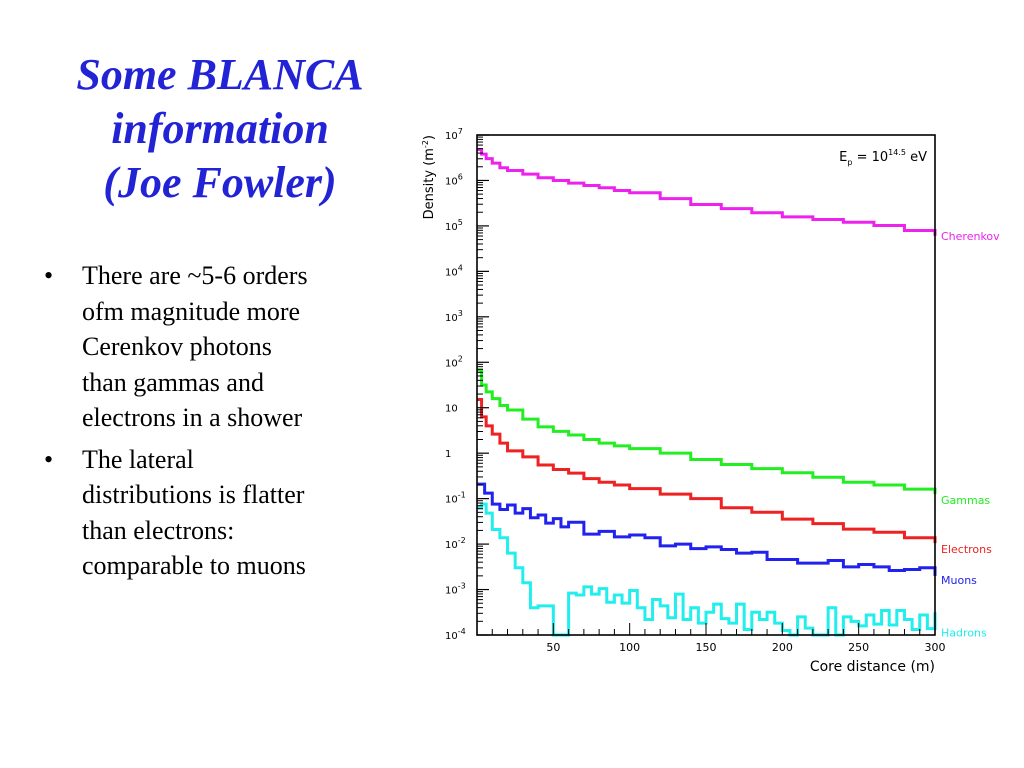  I want to click on y-tick-label: 10, so click(451, 409).